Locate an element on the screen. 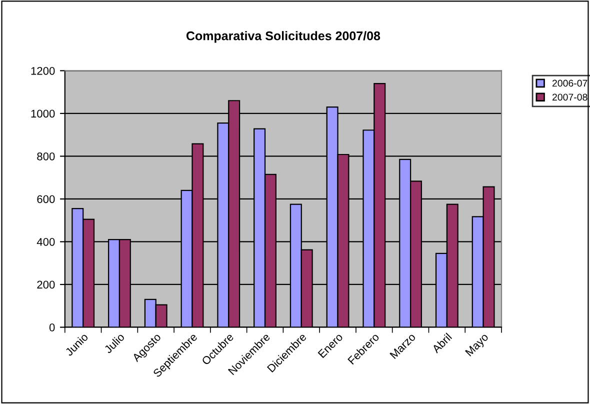 The height and width of the screenshot is (404, 590). y-tick-label: 1000 is located at coordinates (43, 114).